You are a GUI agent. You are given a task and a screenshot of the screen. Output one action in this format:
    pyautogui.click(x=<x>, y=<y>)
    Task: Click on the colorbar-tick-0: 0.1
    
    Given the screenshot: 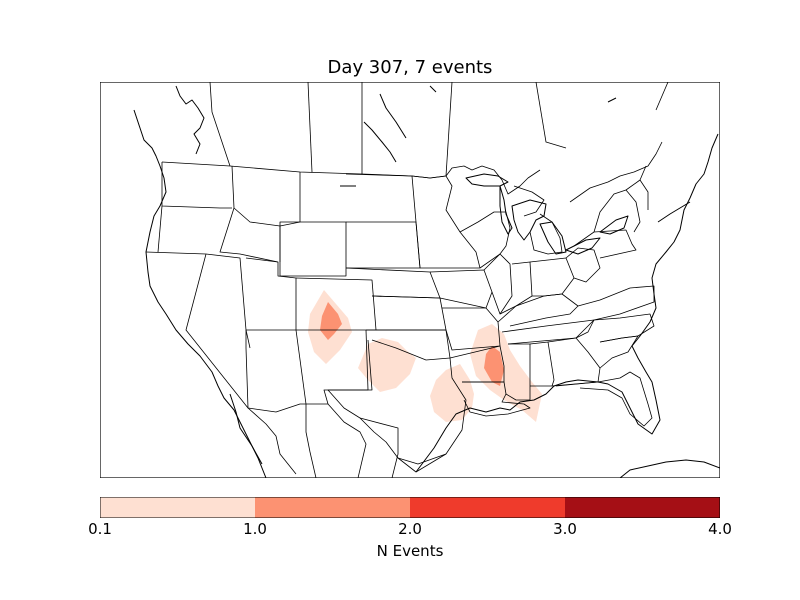 What is the action you would take?
    pyautogui.click(x=100, y=529)
    